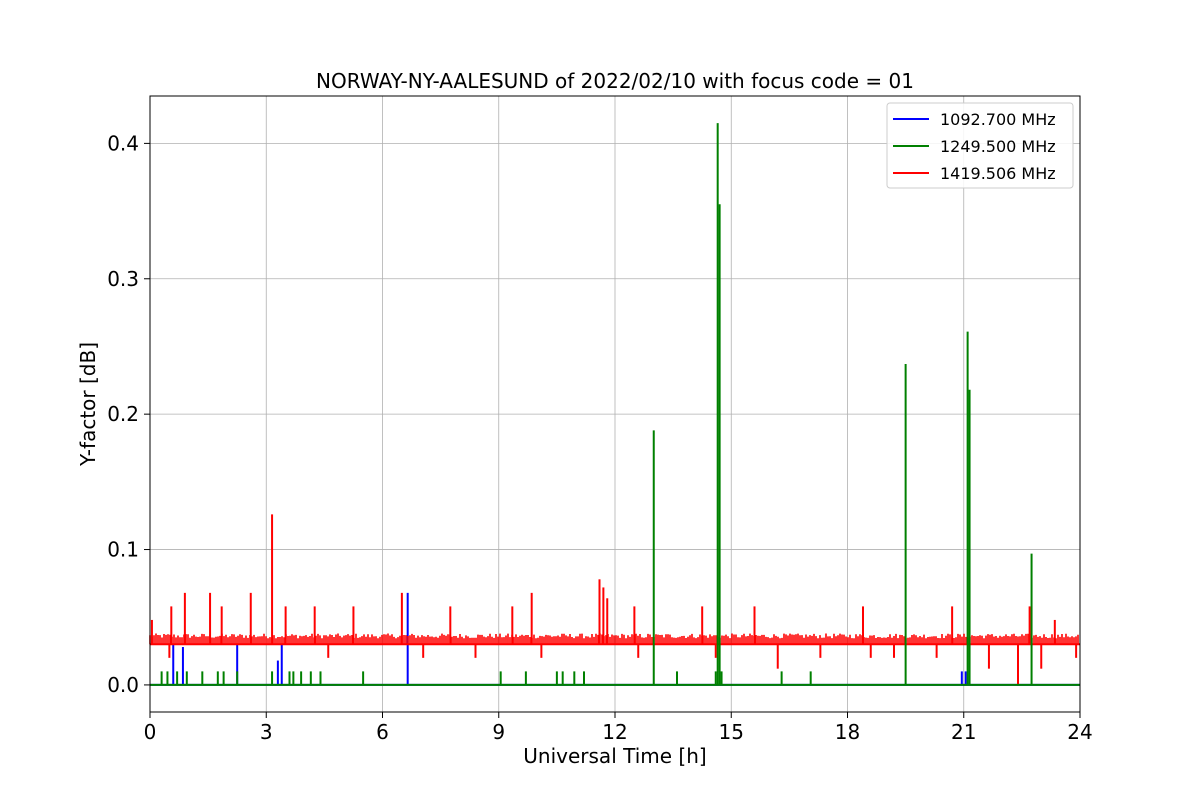 The height and width of the screenshot is (800, 1200). I want to click on x-tick-label: 3, so click(266, 732).